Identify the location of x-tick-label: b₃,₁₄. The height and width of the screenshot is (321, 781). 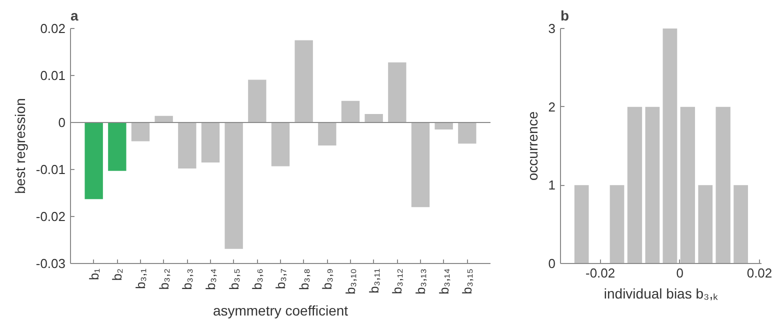
(444, 281).